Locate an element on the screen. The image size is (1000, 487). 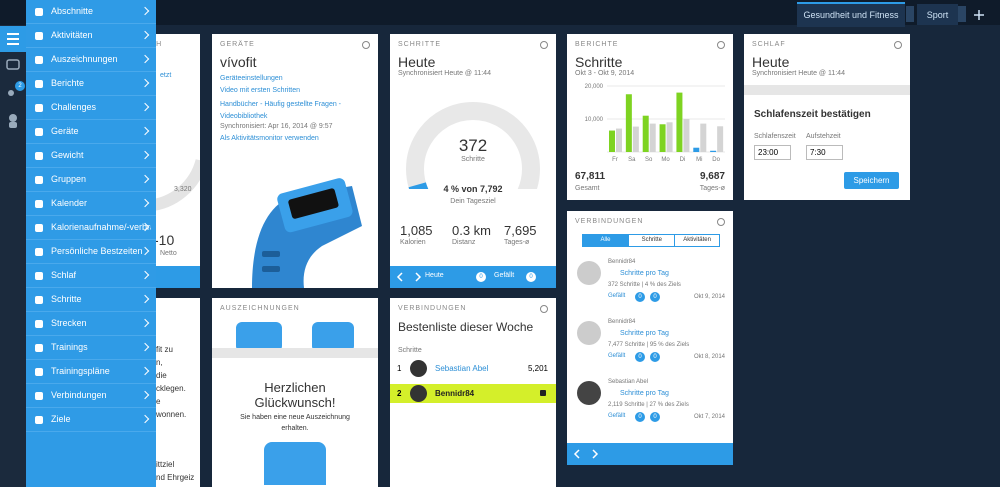
text-fragment: wonnen. is located at coordinates (171, 414).